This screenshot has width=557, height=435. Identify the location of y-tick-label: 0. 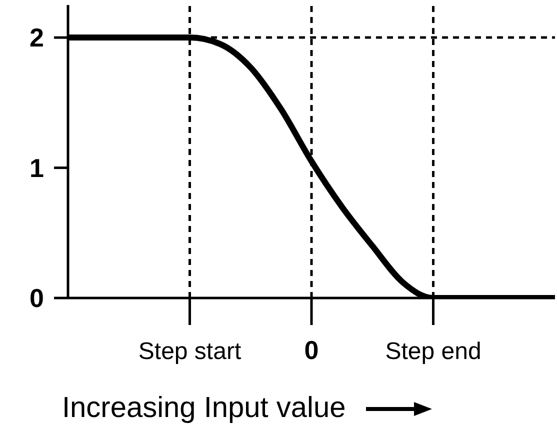
(37, 298).